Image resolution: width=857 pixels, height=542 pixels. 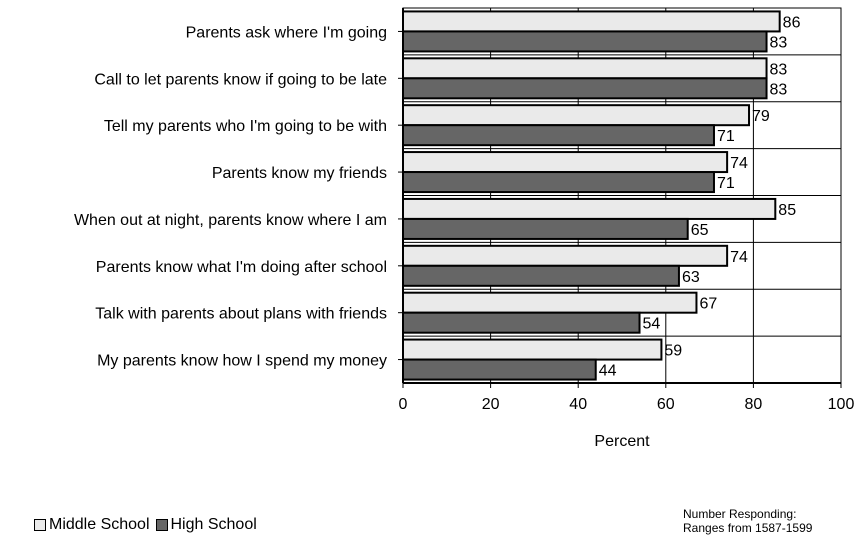 What do you see at coordinates (754, 404) in the screenshot?
I see `x-tick-label: 80` at bounding box center [754, 404].